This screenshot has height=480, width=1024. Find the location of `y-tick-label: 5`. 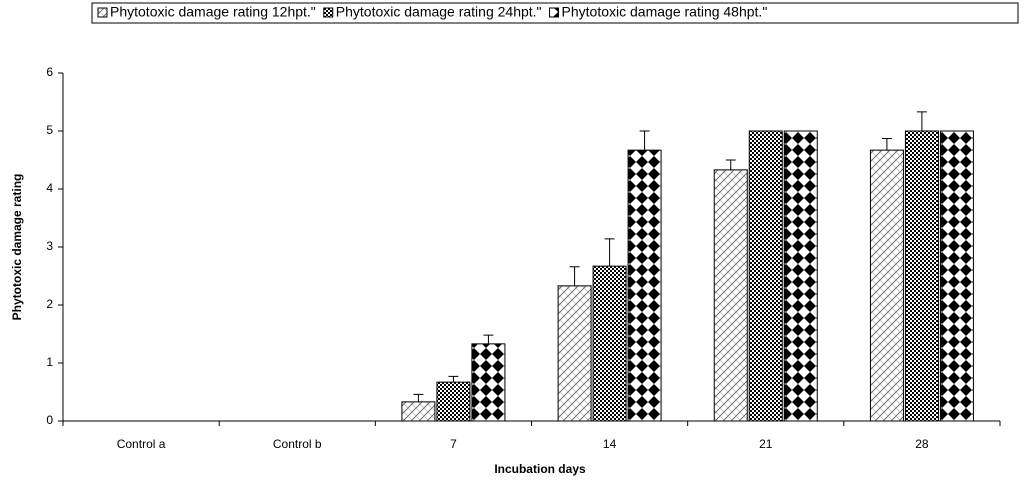

y-tick-label: 5 is located at coordinates (49, 130).